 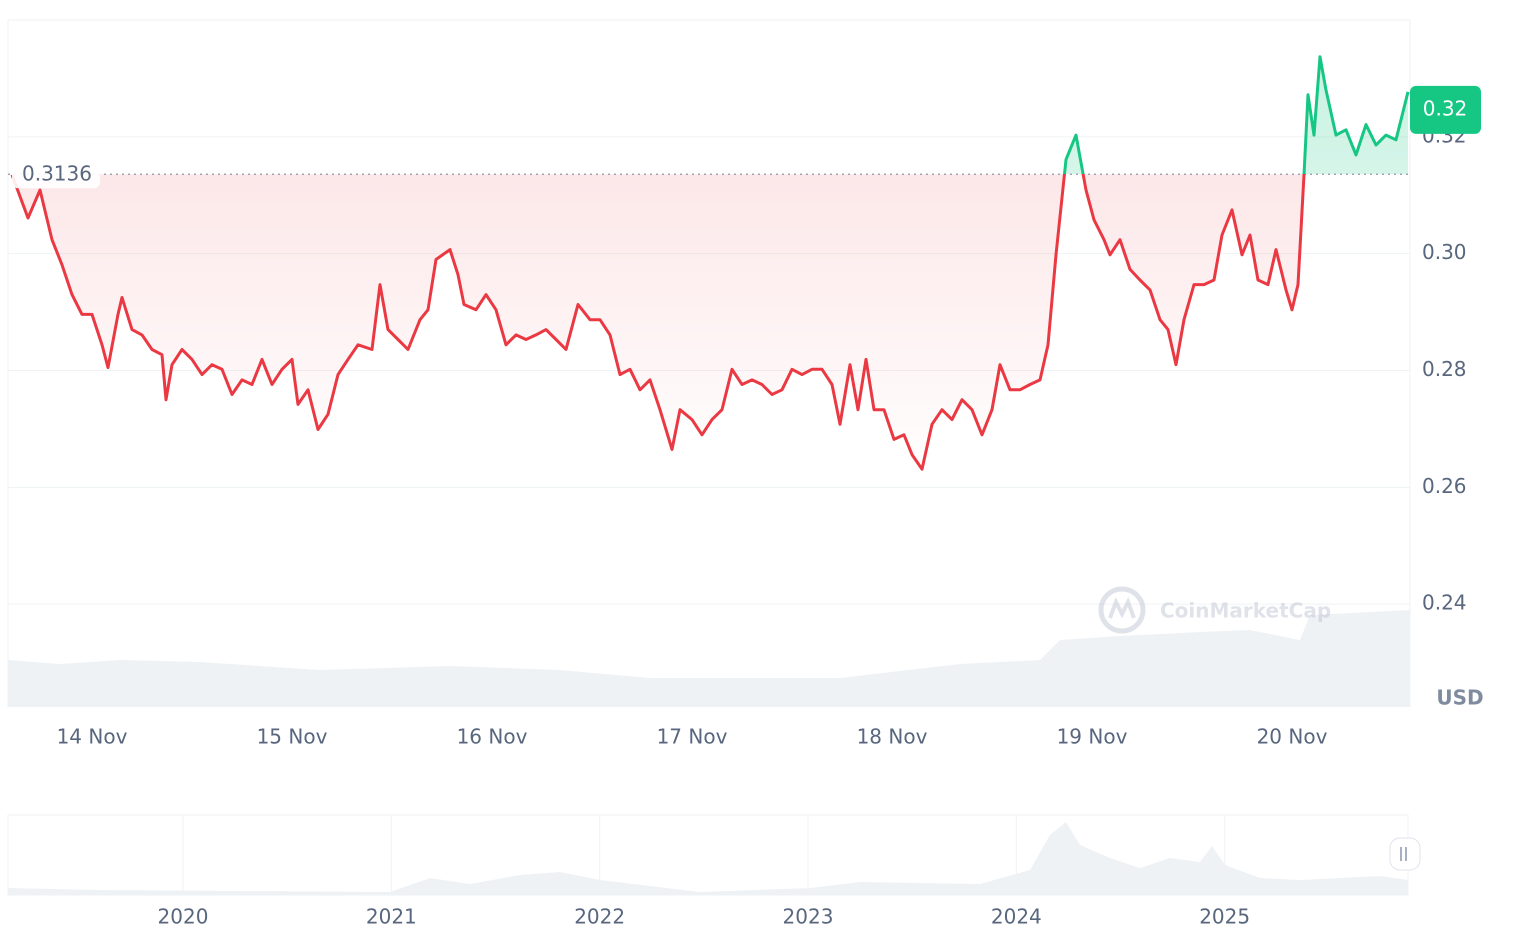 I want to click on volume-area, so click(x=709, y=658).